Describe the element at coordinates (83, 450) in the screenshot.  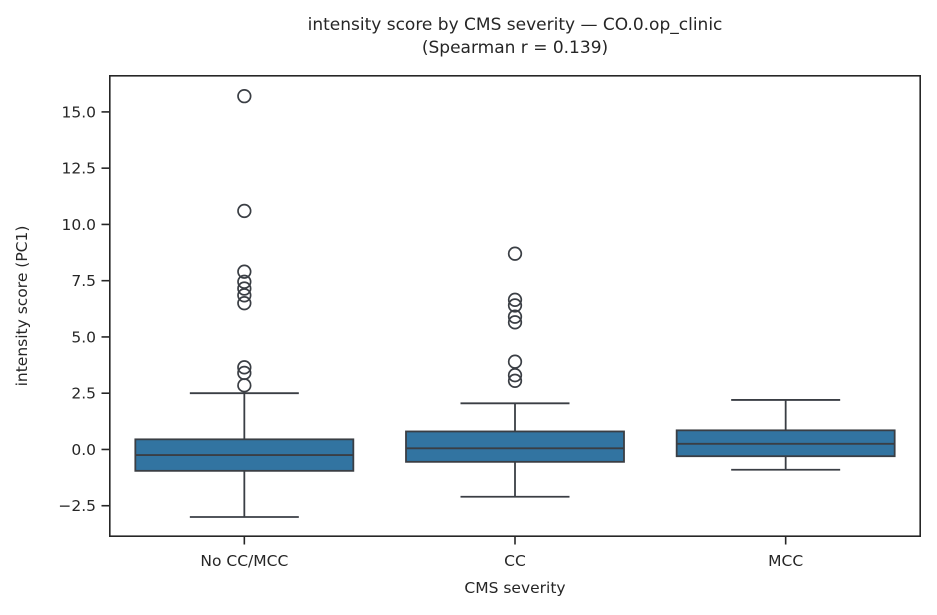
I see `y-tick-label: 0.0` at that location.